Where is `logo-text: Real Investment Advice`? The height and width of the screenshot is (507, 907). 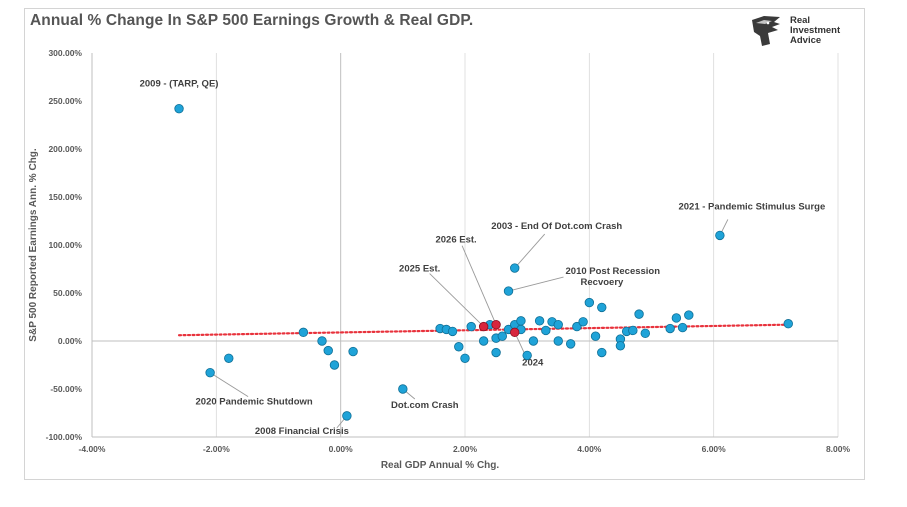 logo-text: Real Investment Advice is located at coordinates (815, 31).